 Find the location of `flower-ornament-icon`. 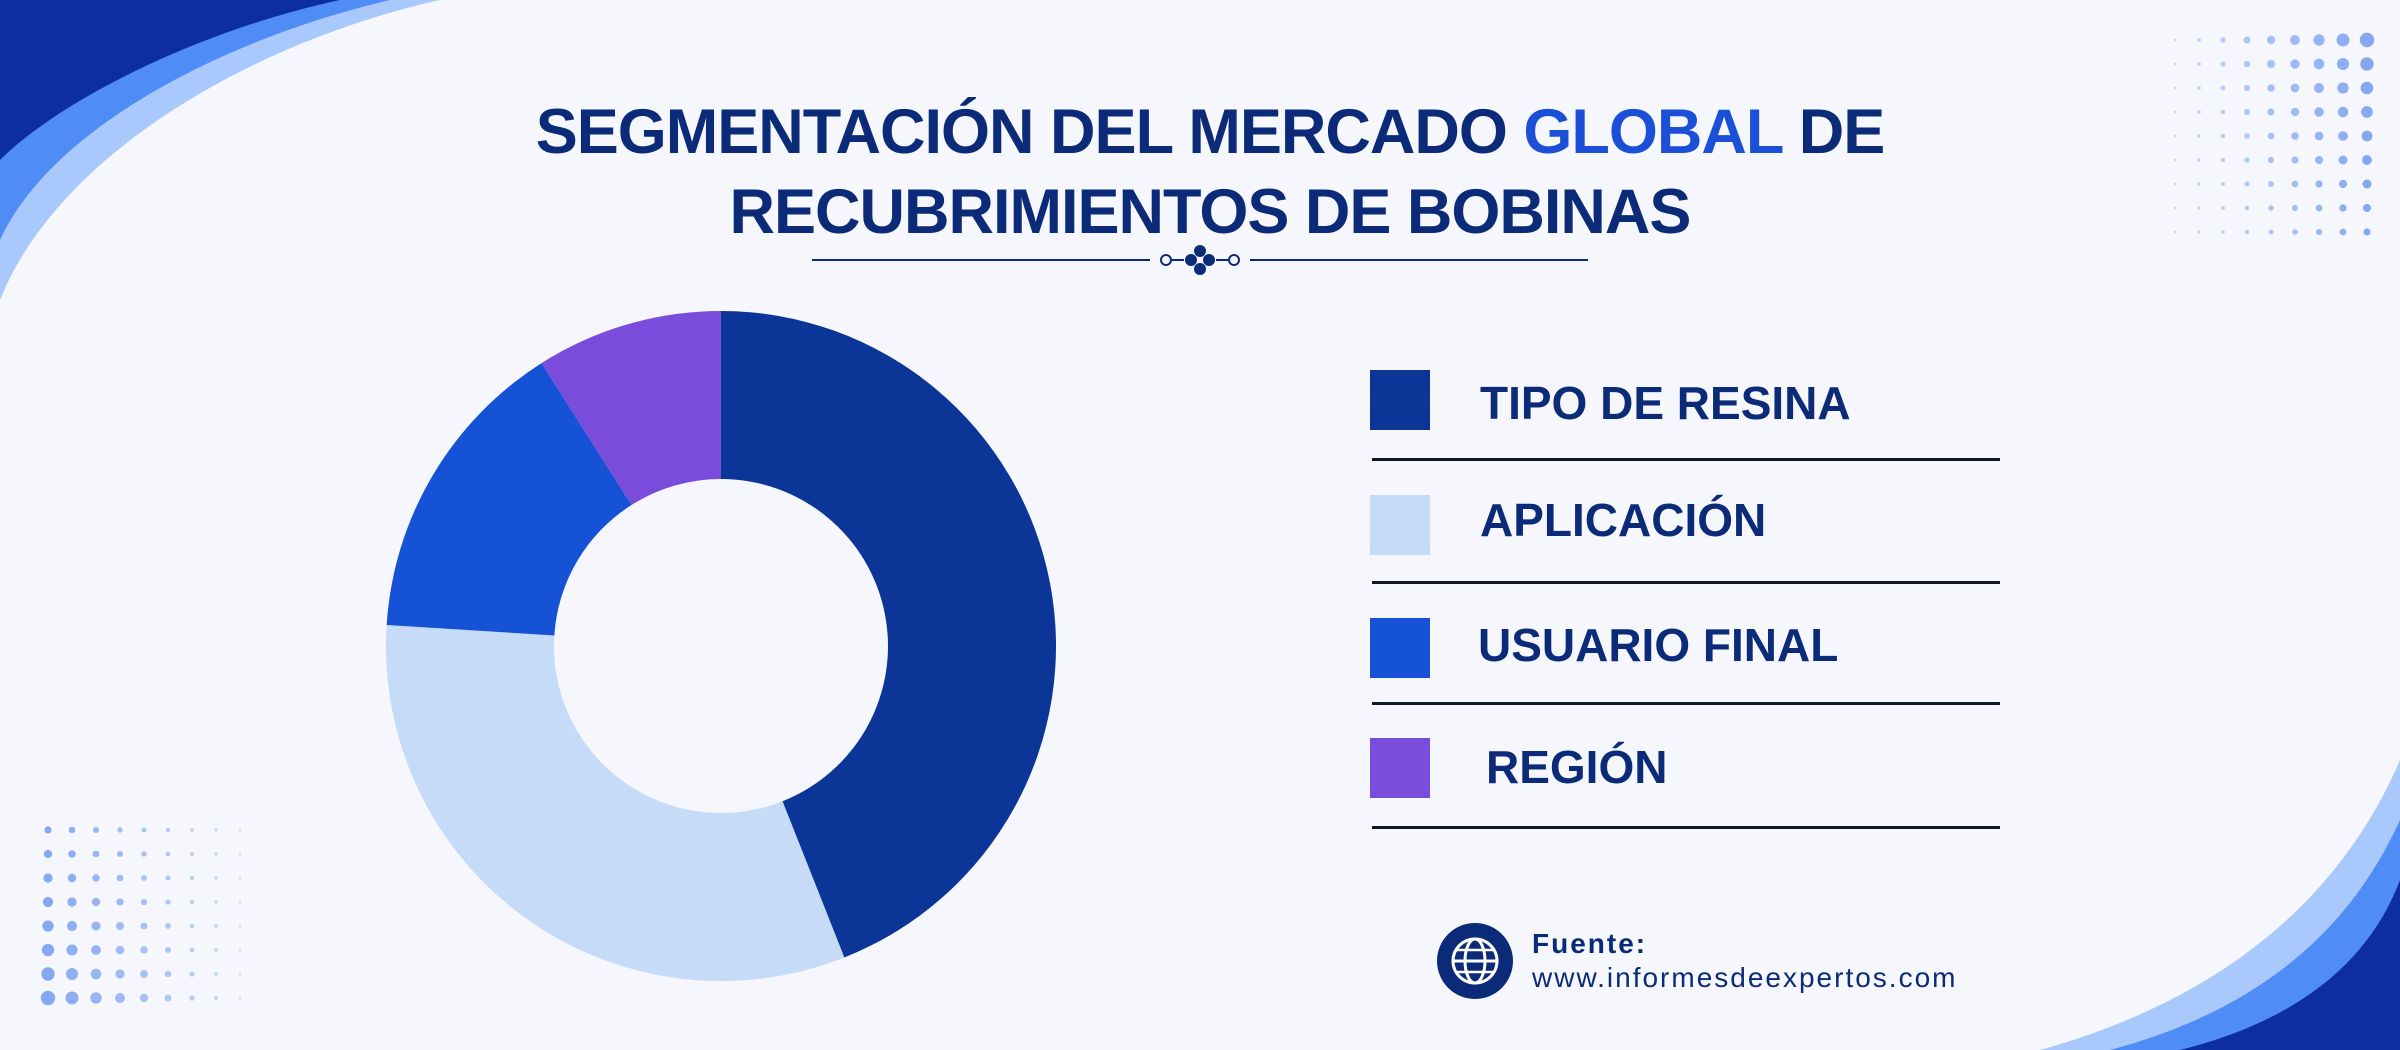

flower-ornament-icon is located at coordinates (1200, 260).